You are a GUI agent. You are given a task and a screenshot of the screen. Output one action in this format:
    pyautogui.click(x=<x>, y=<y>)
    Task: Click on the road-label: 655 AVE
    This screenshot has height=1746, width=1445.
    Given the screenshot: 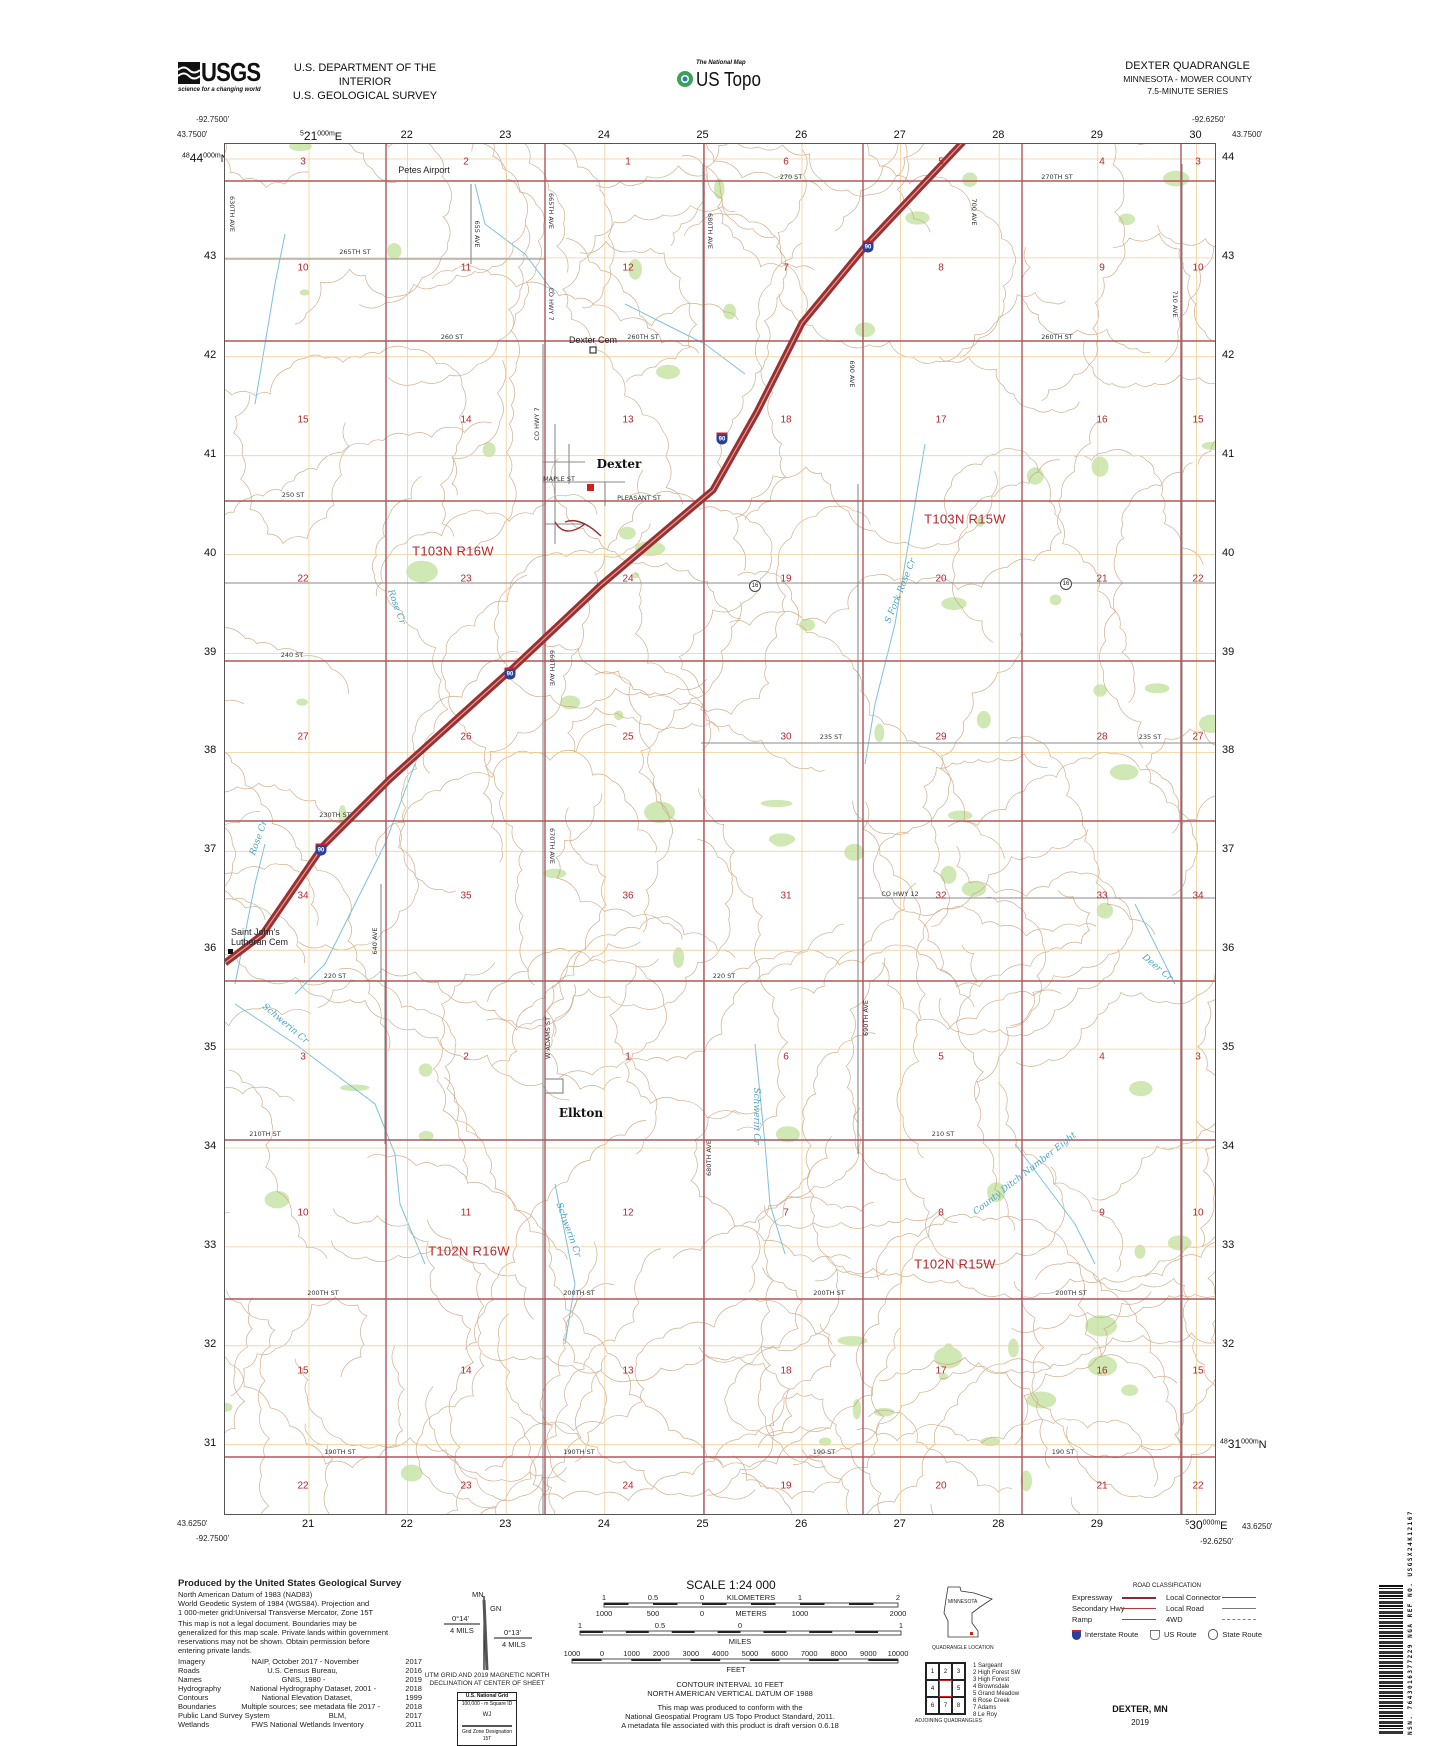 What is the action you would take?
    pyautogui.click(x=477, y=234)
    